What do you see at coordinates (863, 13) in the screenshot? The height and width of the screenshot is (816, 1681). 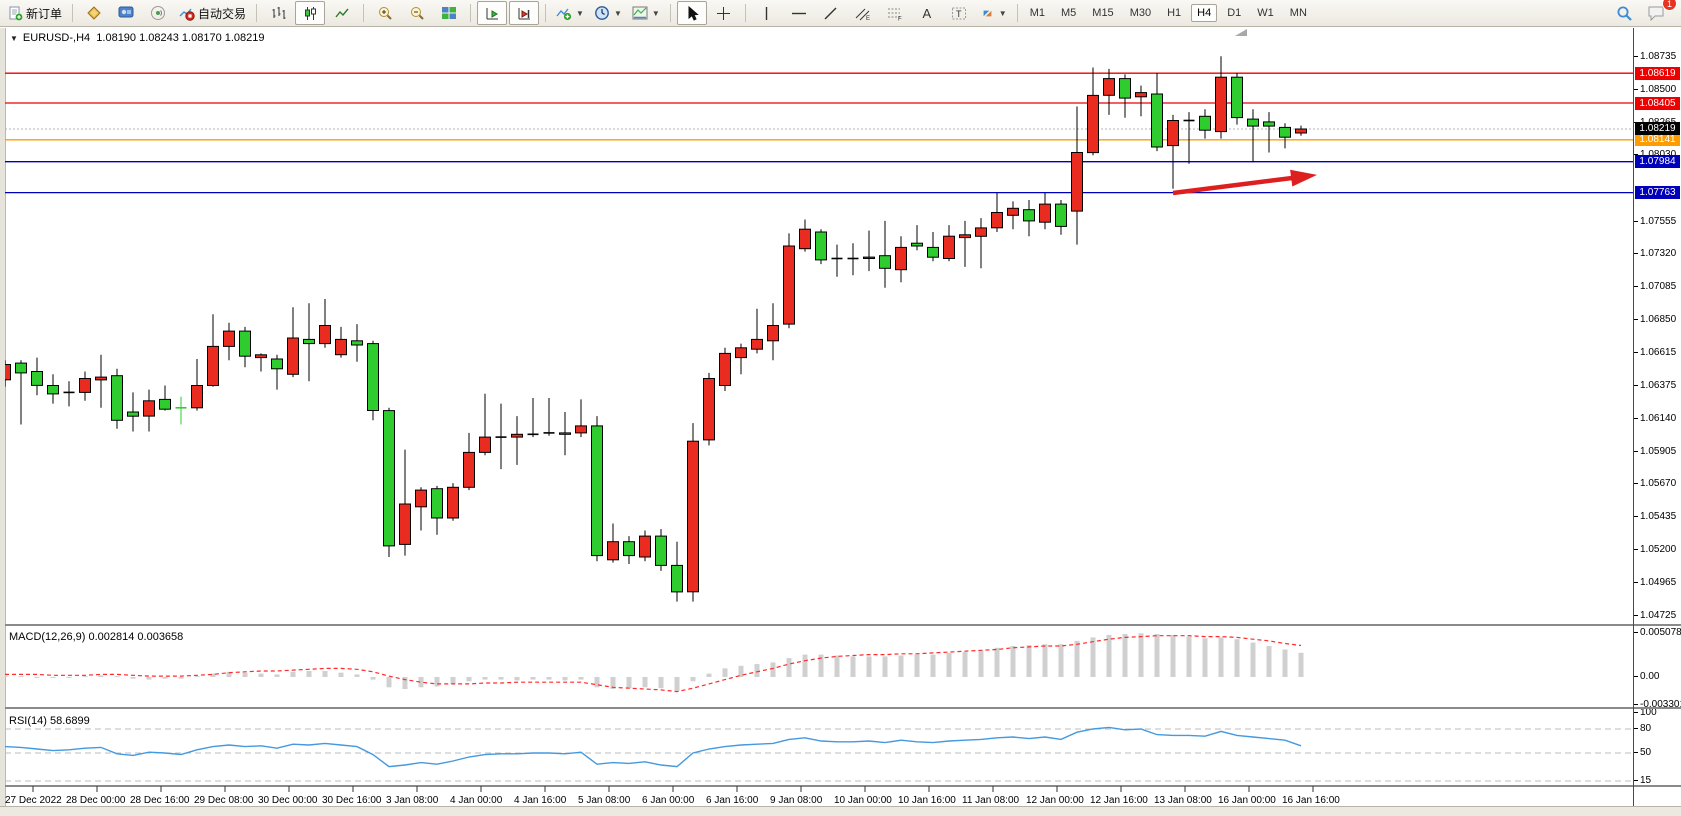 I see `channel-tool-button: E` at bounding box center [863, 13].